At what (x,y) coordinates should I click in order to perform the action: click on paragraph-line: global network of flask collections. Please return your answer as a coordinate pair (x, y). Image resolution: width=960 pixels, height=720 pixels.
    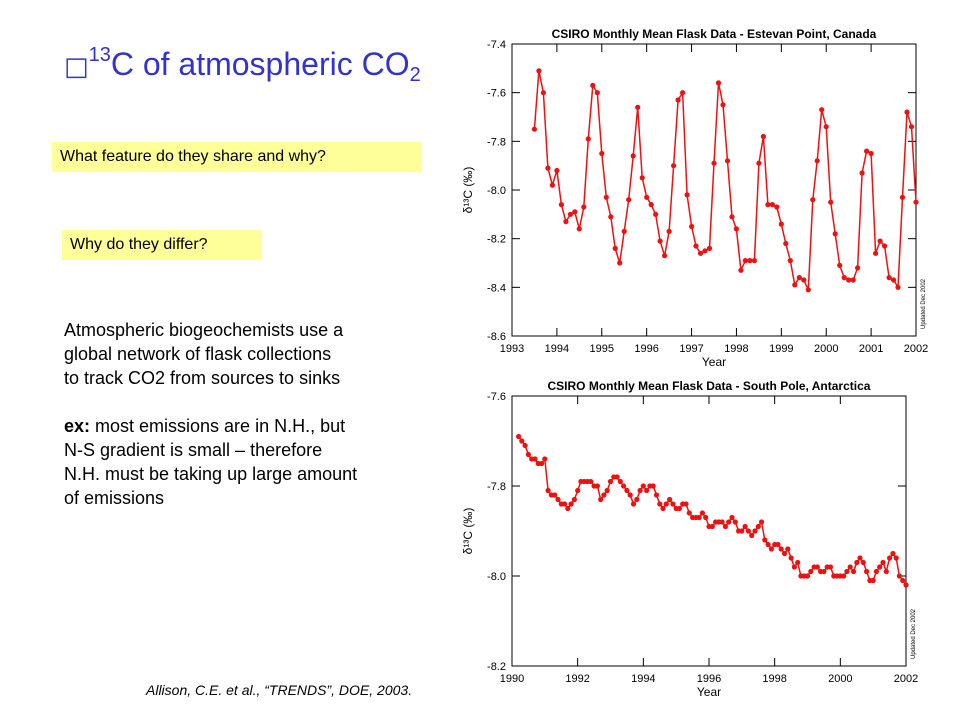
    Looking at the image, I should click on (198, 354).